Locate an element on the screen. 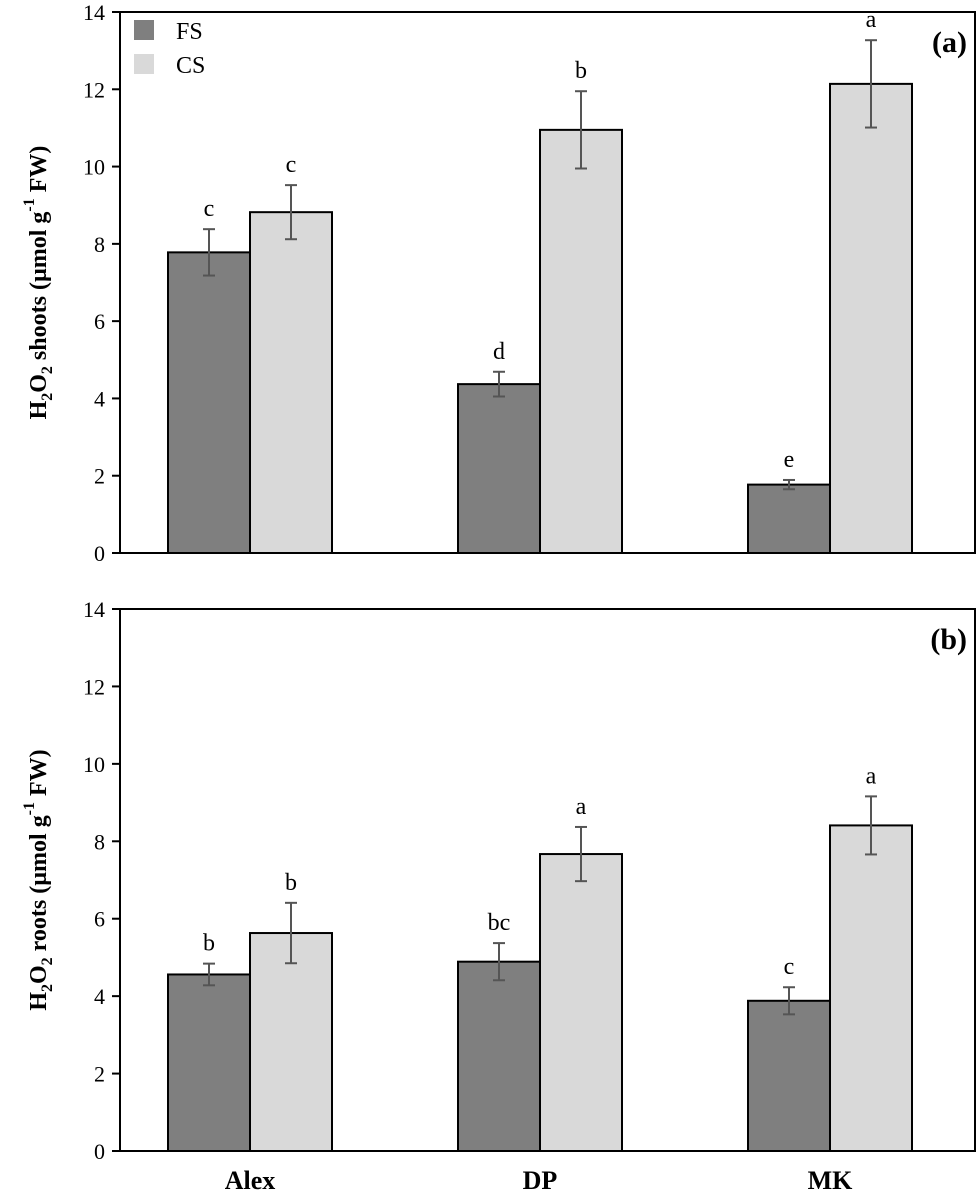 Image resolution: width=980 pixels, height=1197 pixels. y-axis-label: H2O2 roots (µmol g-1 FW) is located at coordinates (38, 879).